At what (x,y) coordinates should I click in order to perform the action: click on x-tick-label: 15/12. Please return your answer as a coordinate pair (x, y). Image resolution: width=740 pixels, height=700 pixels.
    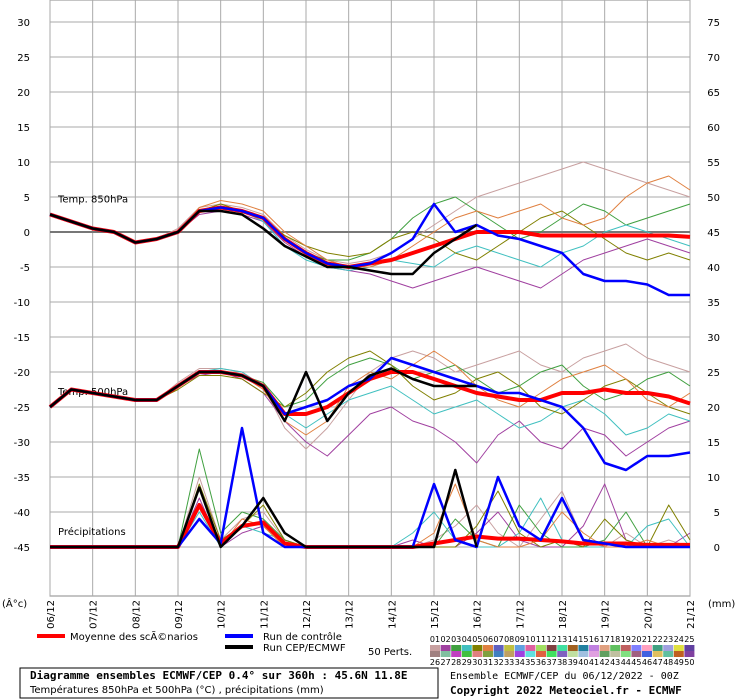
    Looking at the image, I should click on (435, 614).